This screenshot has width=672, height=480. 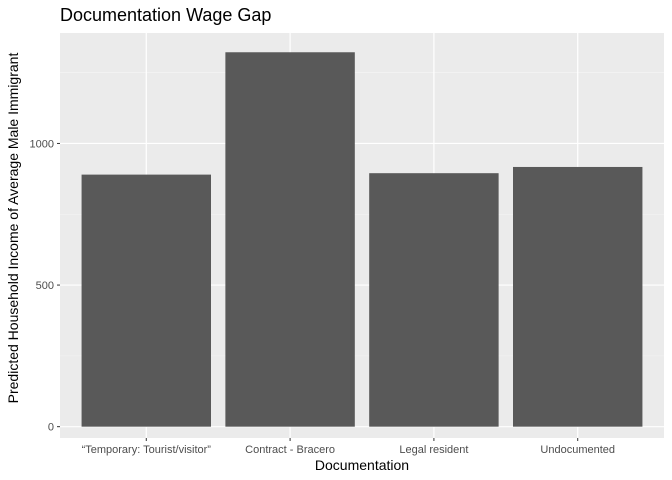 I want to click on x-axis-title: Documentation, so click(x=362, y=465).